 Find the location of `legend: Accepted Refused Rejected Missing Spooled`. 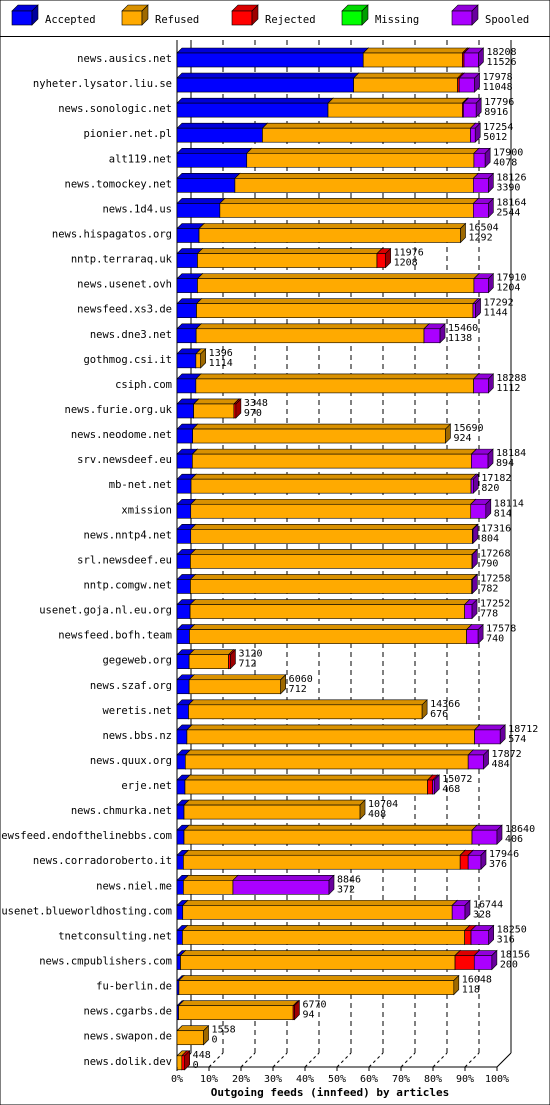

legend: Accepted Refused Rejected Missing Spooled is located at coordinates (270, 15).